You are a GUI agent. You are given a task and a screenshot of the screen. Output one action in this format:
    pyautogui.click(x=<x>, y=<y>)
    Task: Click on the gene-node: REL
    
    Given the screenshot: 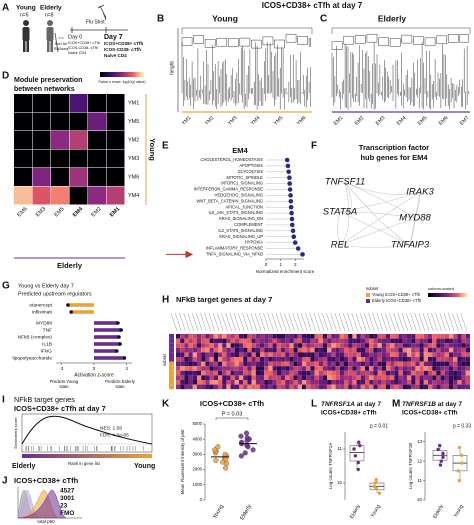 What is the action you would take?
    pyautogui.click(x=340, y=245)
    